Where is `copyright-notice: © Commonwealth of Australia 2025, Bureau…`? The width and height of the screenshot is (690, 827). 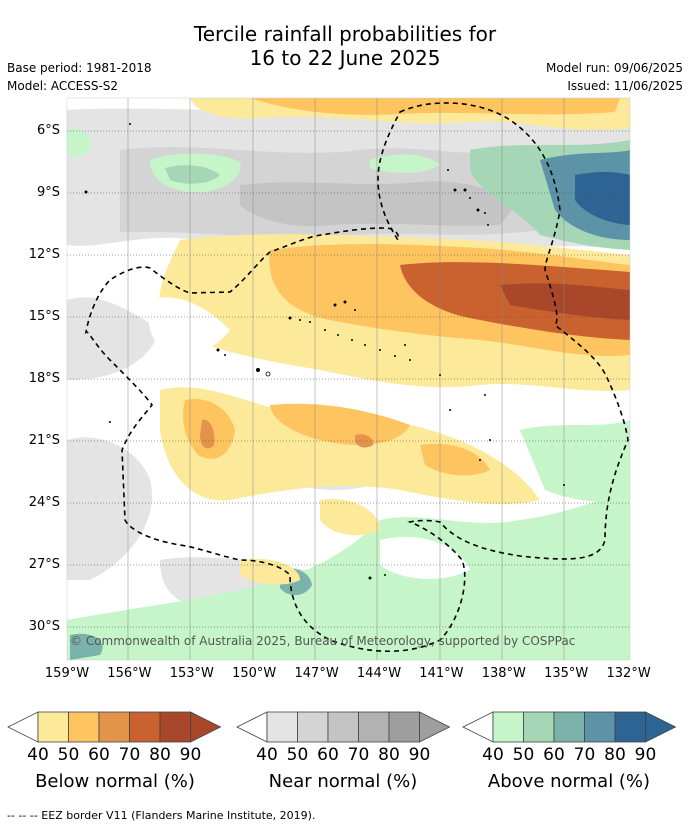 copyright-notice: © Commonwealth of Australia 2025, Bureau… is located at coordinates (323, 641).